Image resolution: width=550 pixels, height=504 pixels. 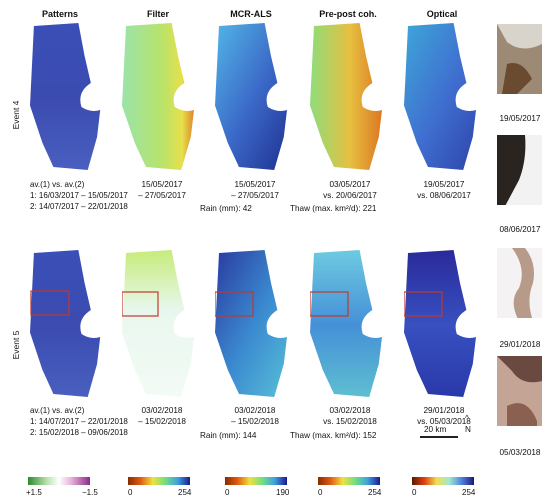 What do you see at coordinates (65, 97) in the screenshot?
I see `map-patterns-event4` at bounding box center [65, 97].